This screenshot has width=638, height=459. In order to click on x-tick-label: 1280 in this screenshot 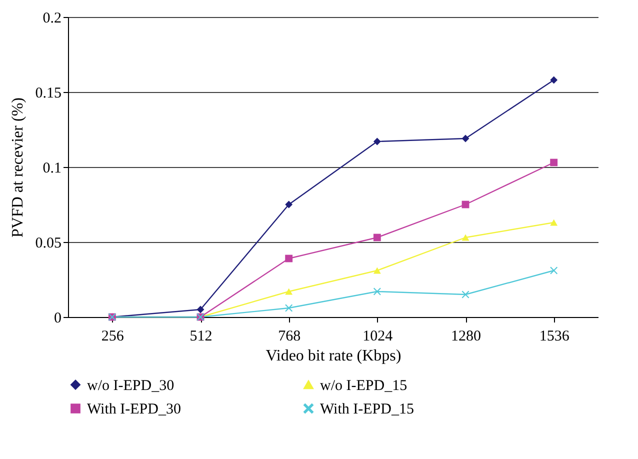, I will do `click(466, 336)`.